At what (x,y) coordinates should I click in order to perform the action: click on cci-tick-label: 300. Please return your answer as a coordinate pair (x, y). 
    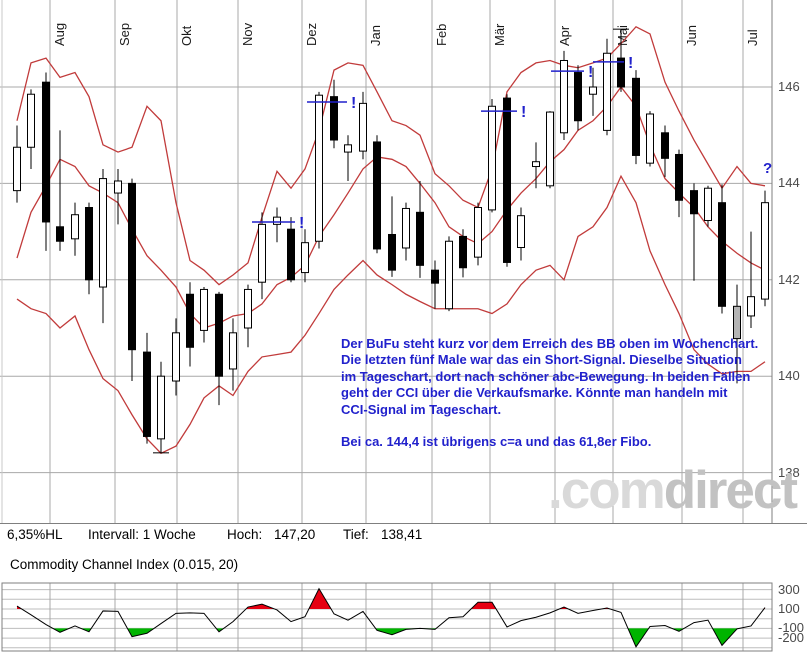
    Looking at the image, I should click on (789, 589).